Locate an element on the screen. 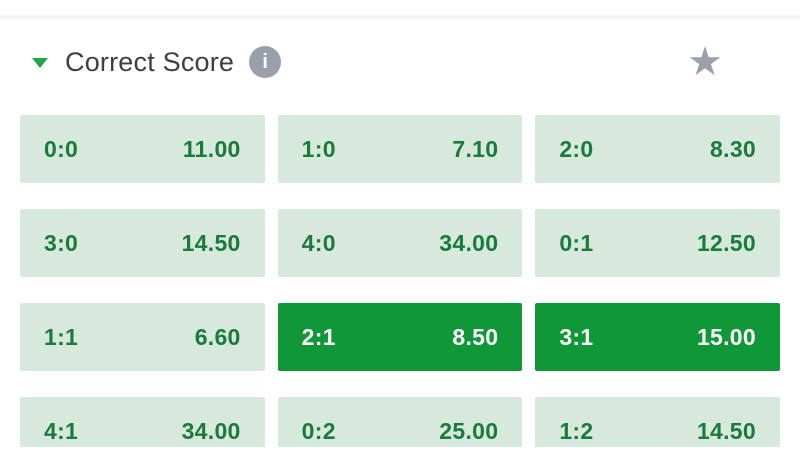 The width and height of the screenshot is (800, 450). favorite-star-icon: ★ is located at coordinates (705, 62).